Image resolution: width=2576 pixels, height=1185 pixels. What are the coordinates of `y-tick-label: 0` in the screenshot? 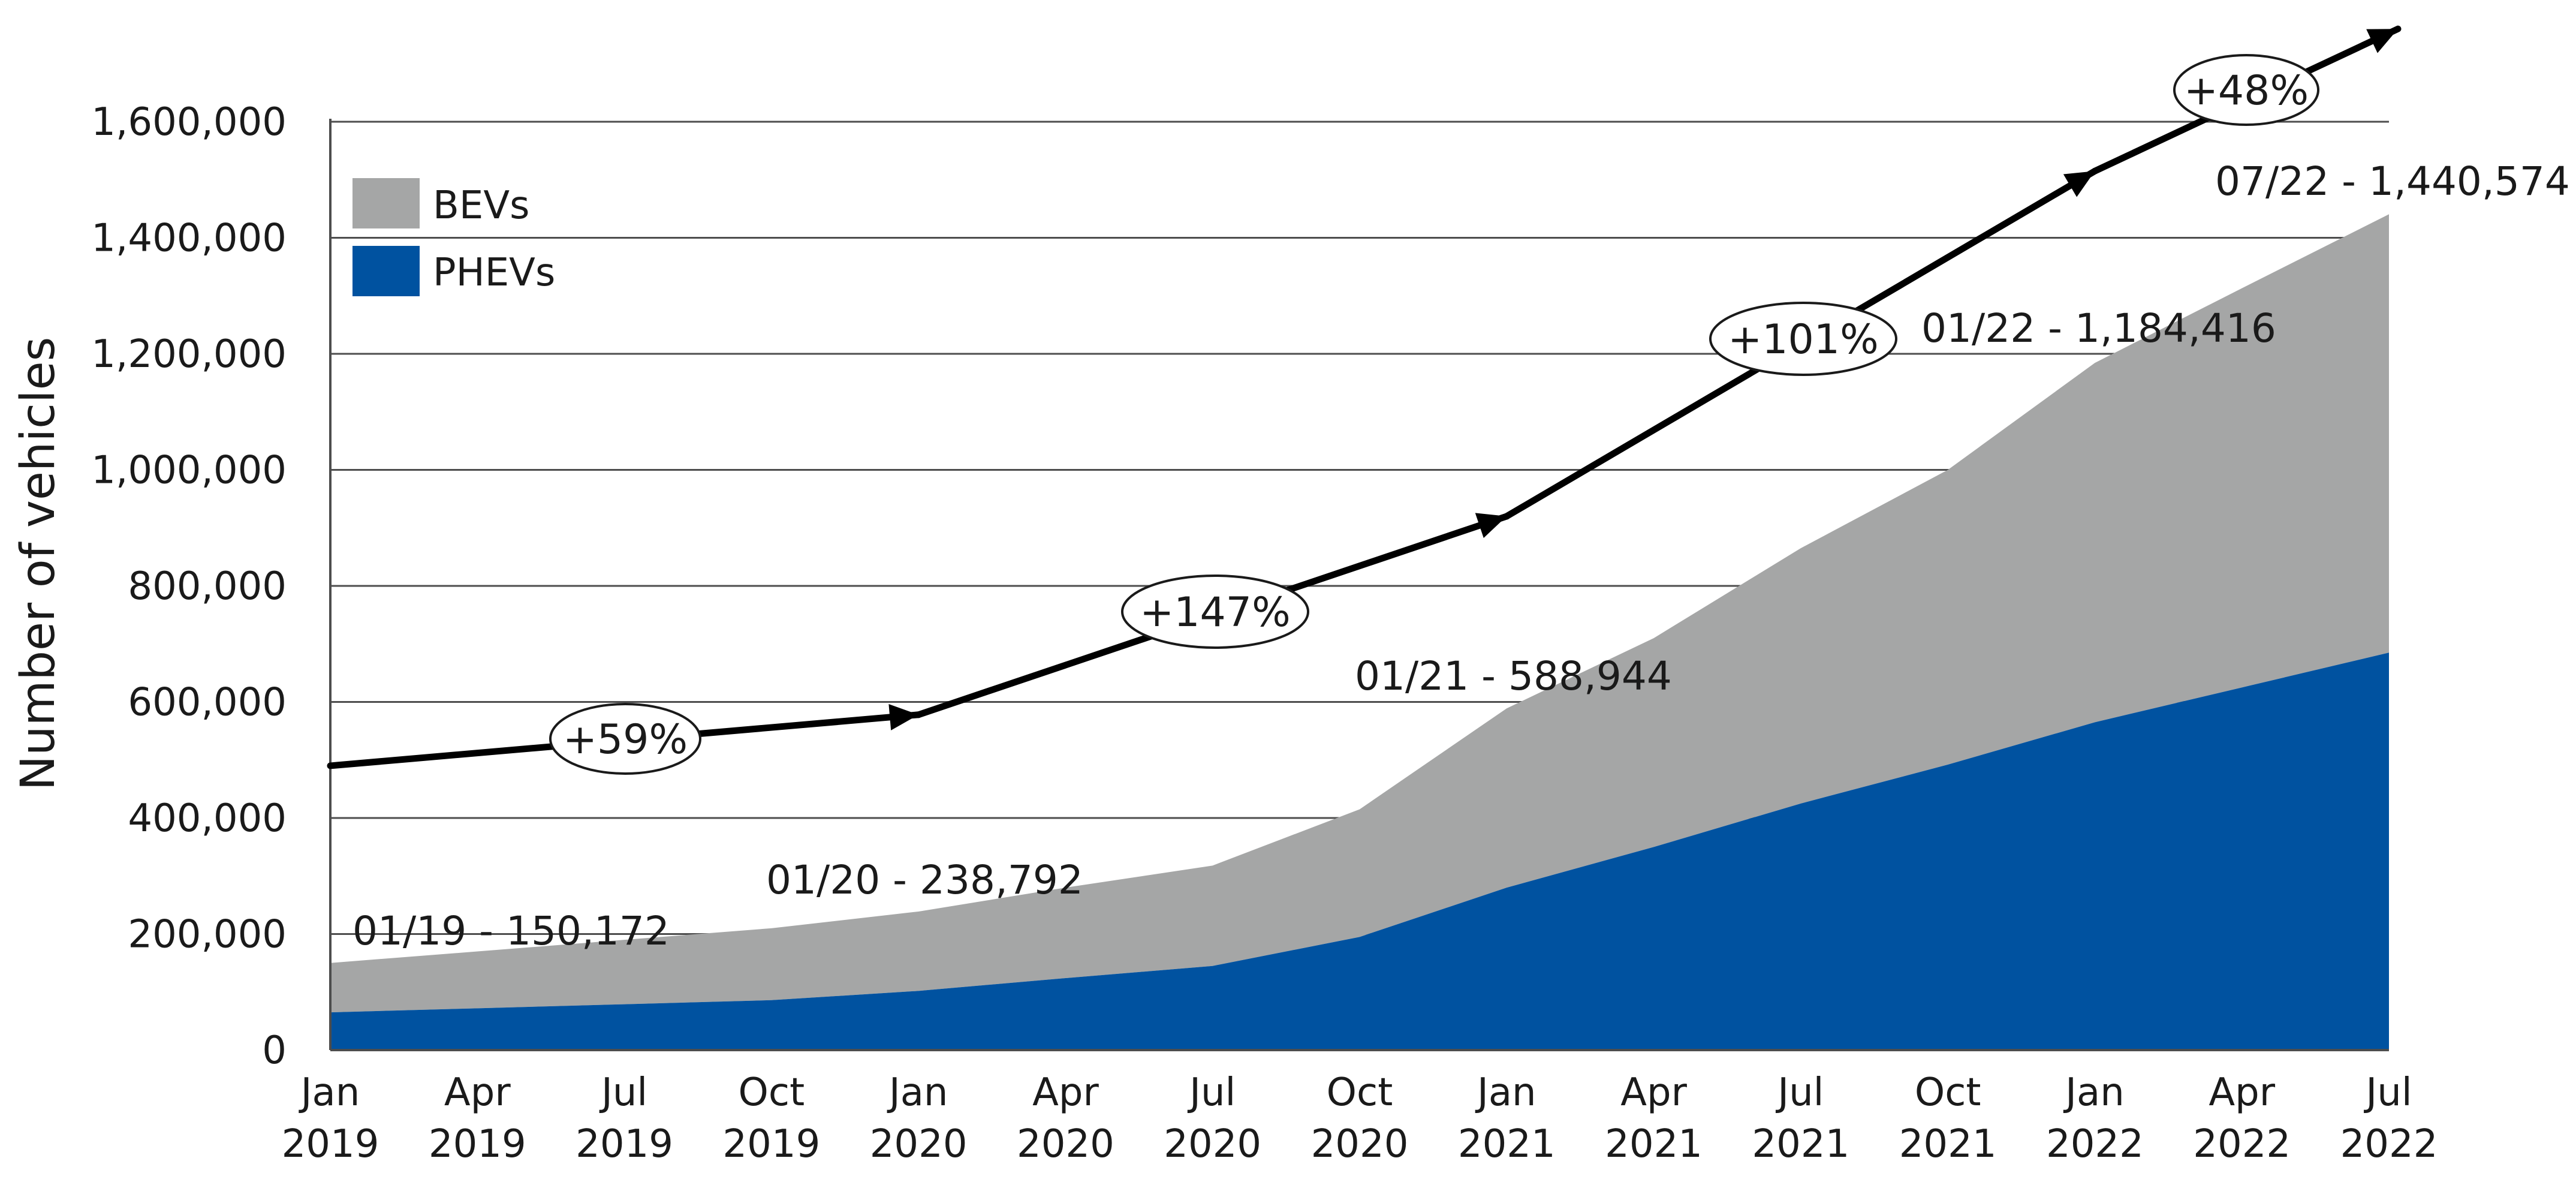 It's located at (275, 1050).